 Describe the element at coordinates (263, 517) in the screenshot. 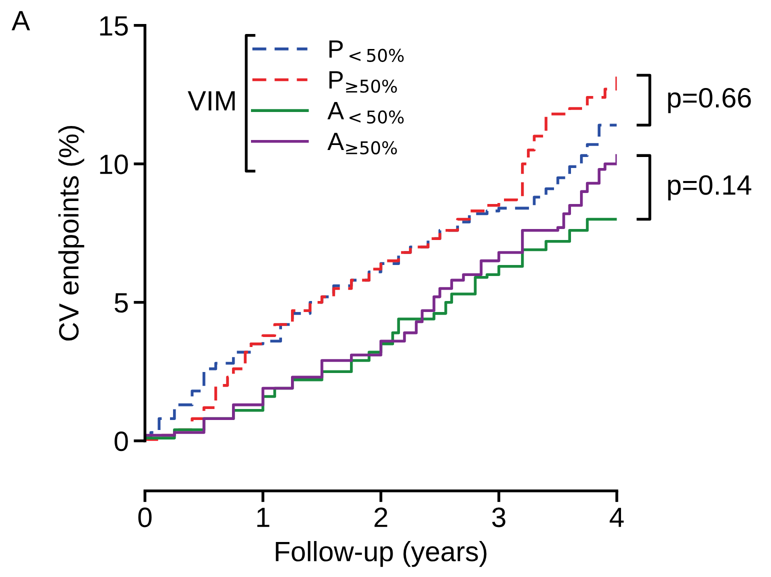

I see `x-tick-label: 1` at that location.